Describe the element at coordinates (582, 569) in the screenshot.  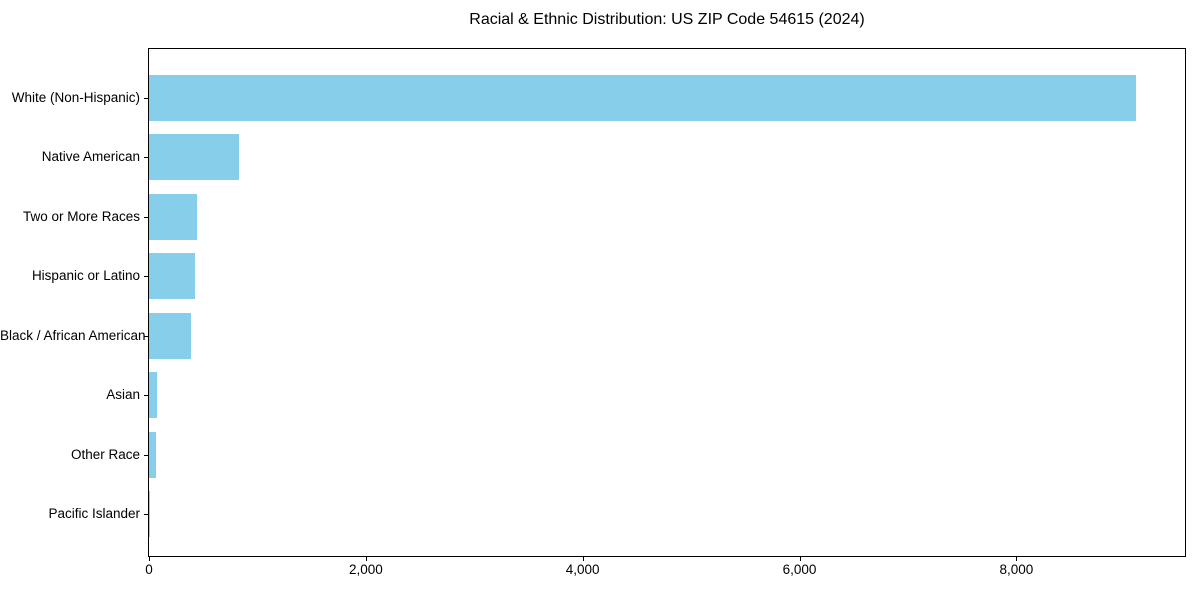
I see `x-tick-label: 4,000` at that location.